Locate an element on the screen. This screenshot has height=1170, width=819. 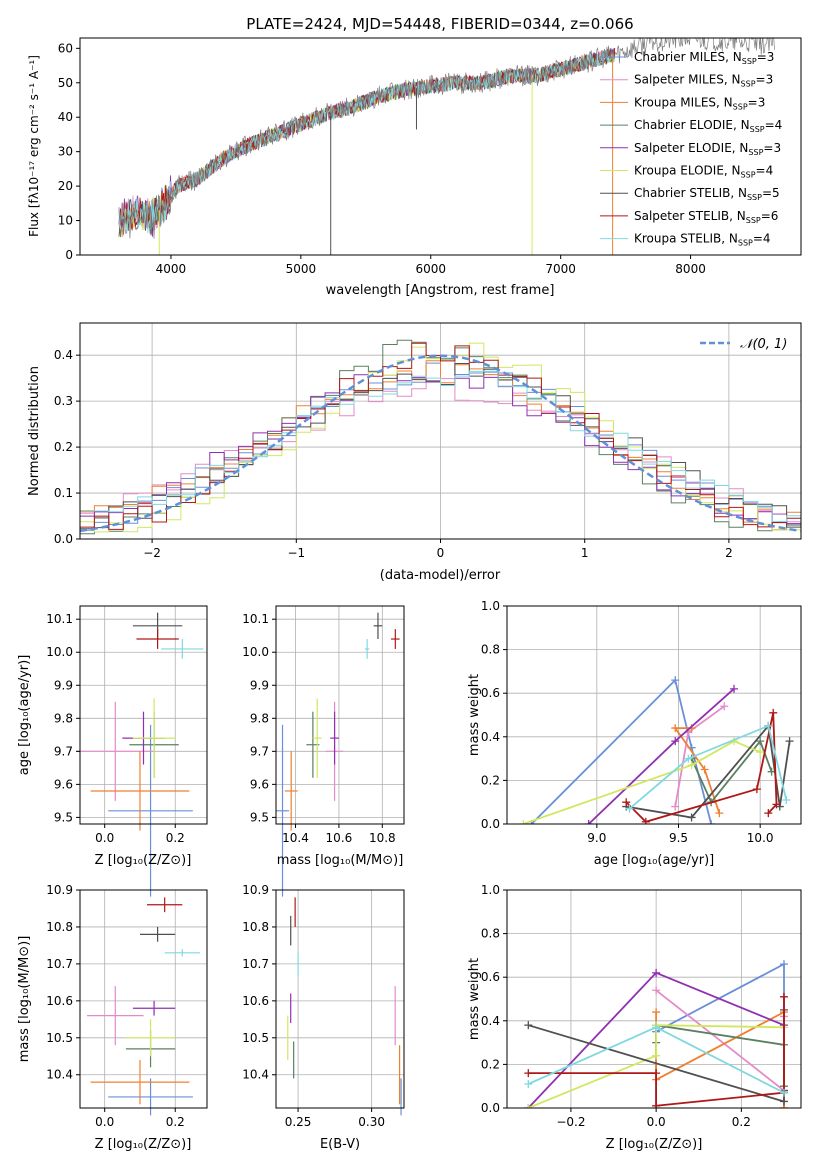
y-tick-label: 10.8 is located at coordinates (59, 927).